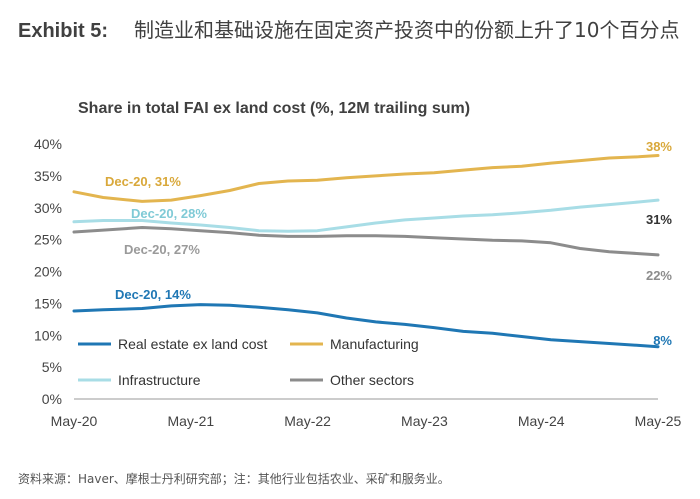 The width and height of the screenshot is (700, 499). What do you see at coordinates (48, 335) in the screenshot?
I see `y-tick-label: 10%` at bounding box center [48, 335].